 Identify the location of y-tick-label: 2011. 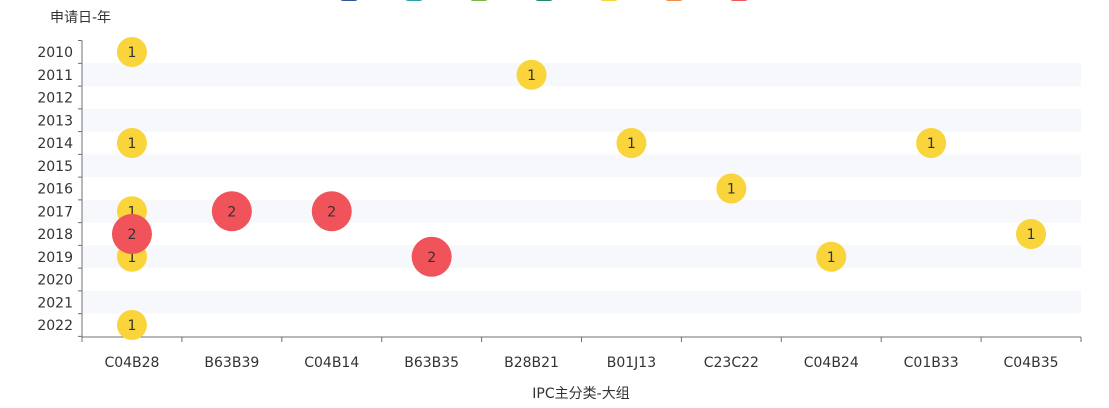
(55, 76).